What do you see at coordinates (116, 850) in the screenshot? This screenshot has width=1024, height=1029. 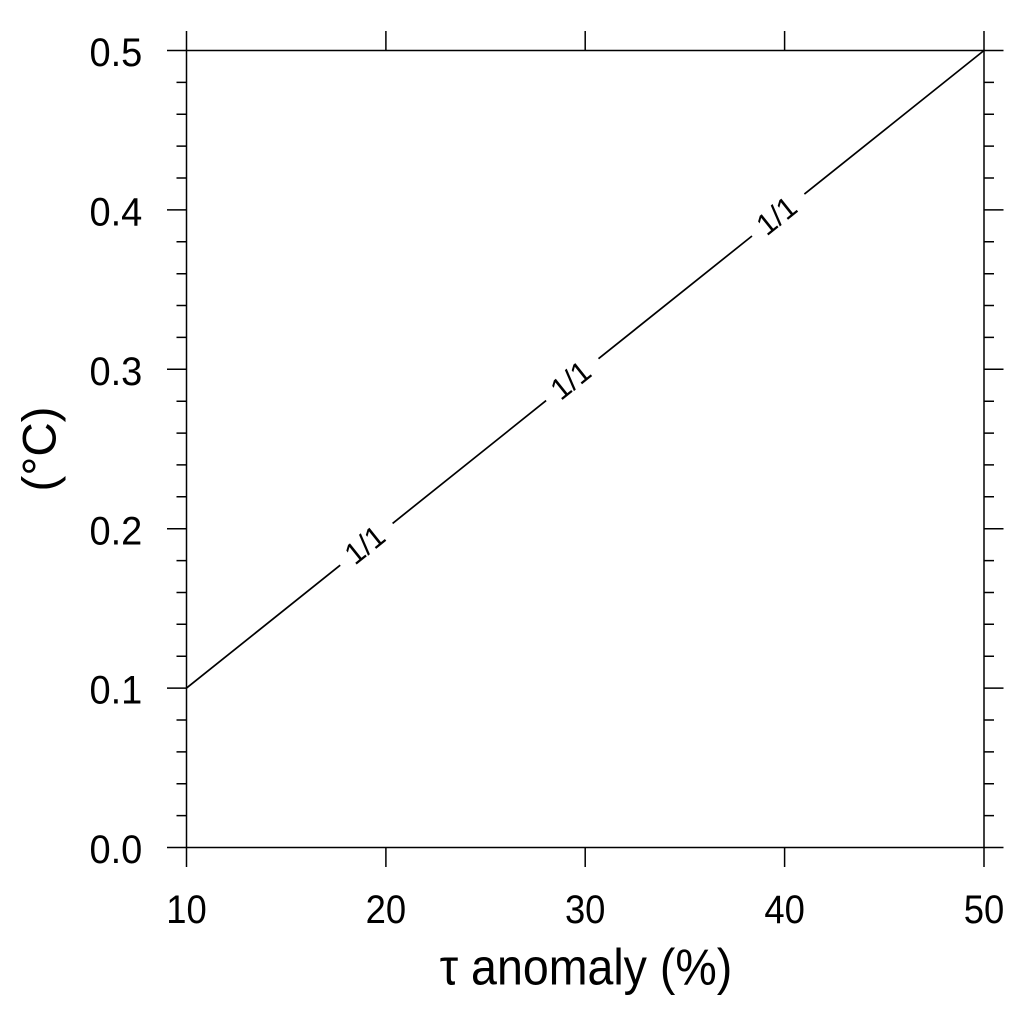 I see `svg-text: 0.0` at bounding box center [116, 850].